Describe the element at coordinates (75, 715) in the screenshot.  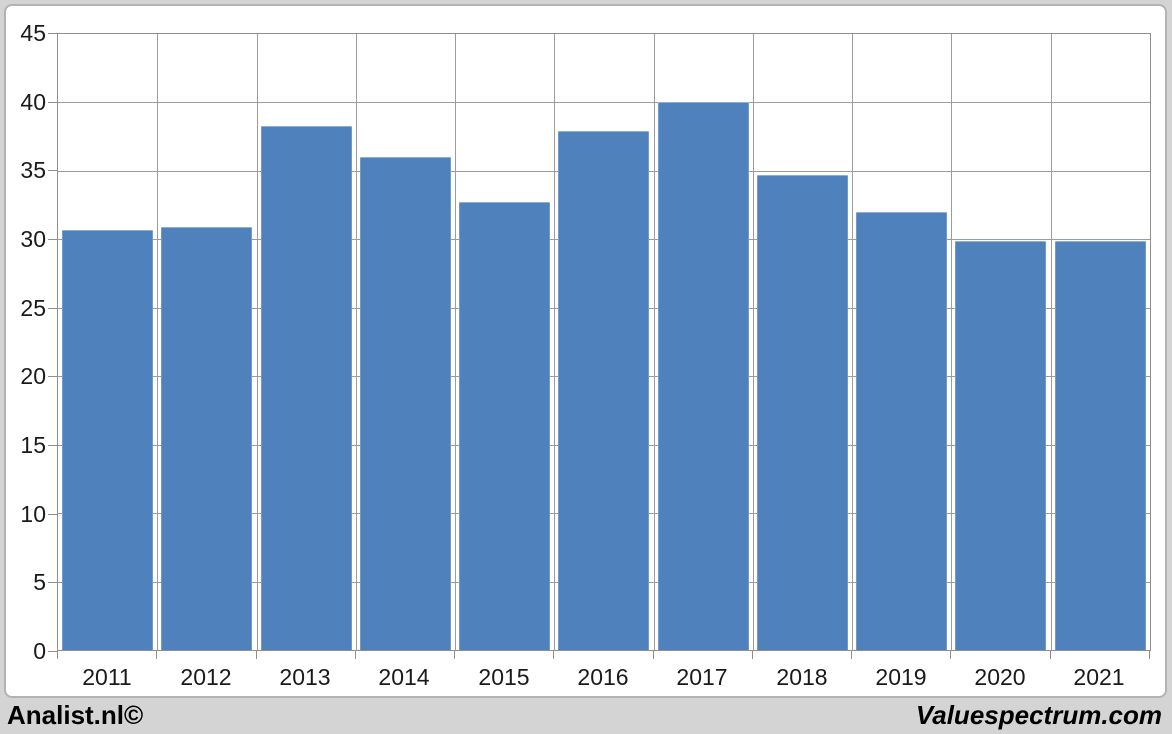
I see `footer-left-brand: Analist.nl©` at that location.